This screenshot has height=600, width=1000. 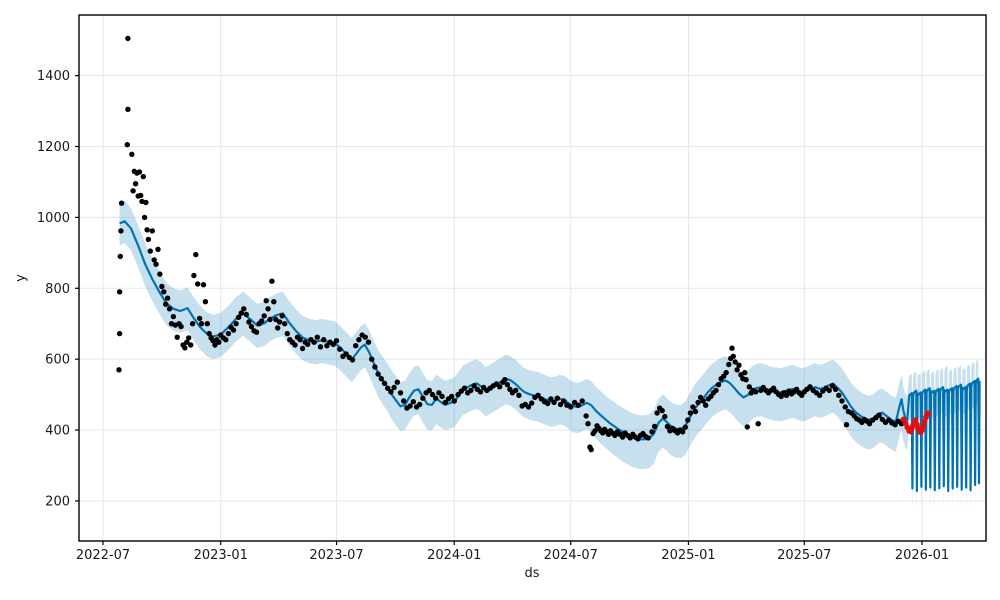 What do you see at coordinates (688, 555) in the screenshot?
I see `x-tick-label: 2025-01` at bounding box center [688, 555].